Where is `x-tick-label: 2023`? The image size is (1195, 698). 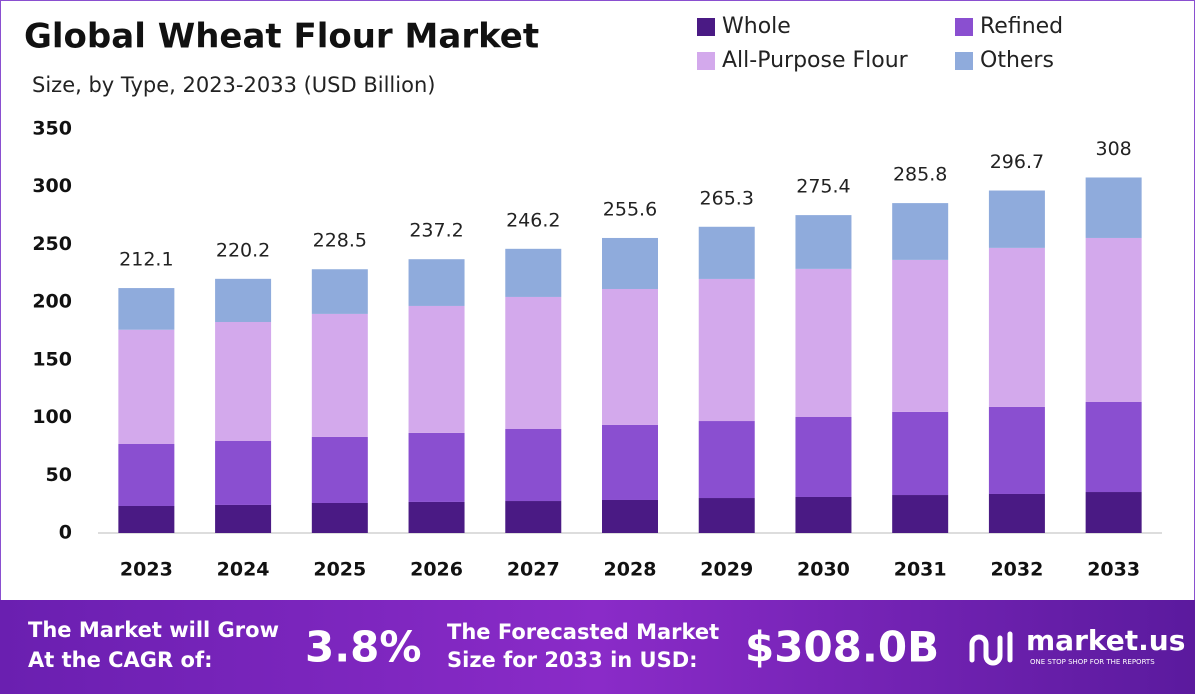 x-tick-label: 2023 is located at coordinates (146, 570).